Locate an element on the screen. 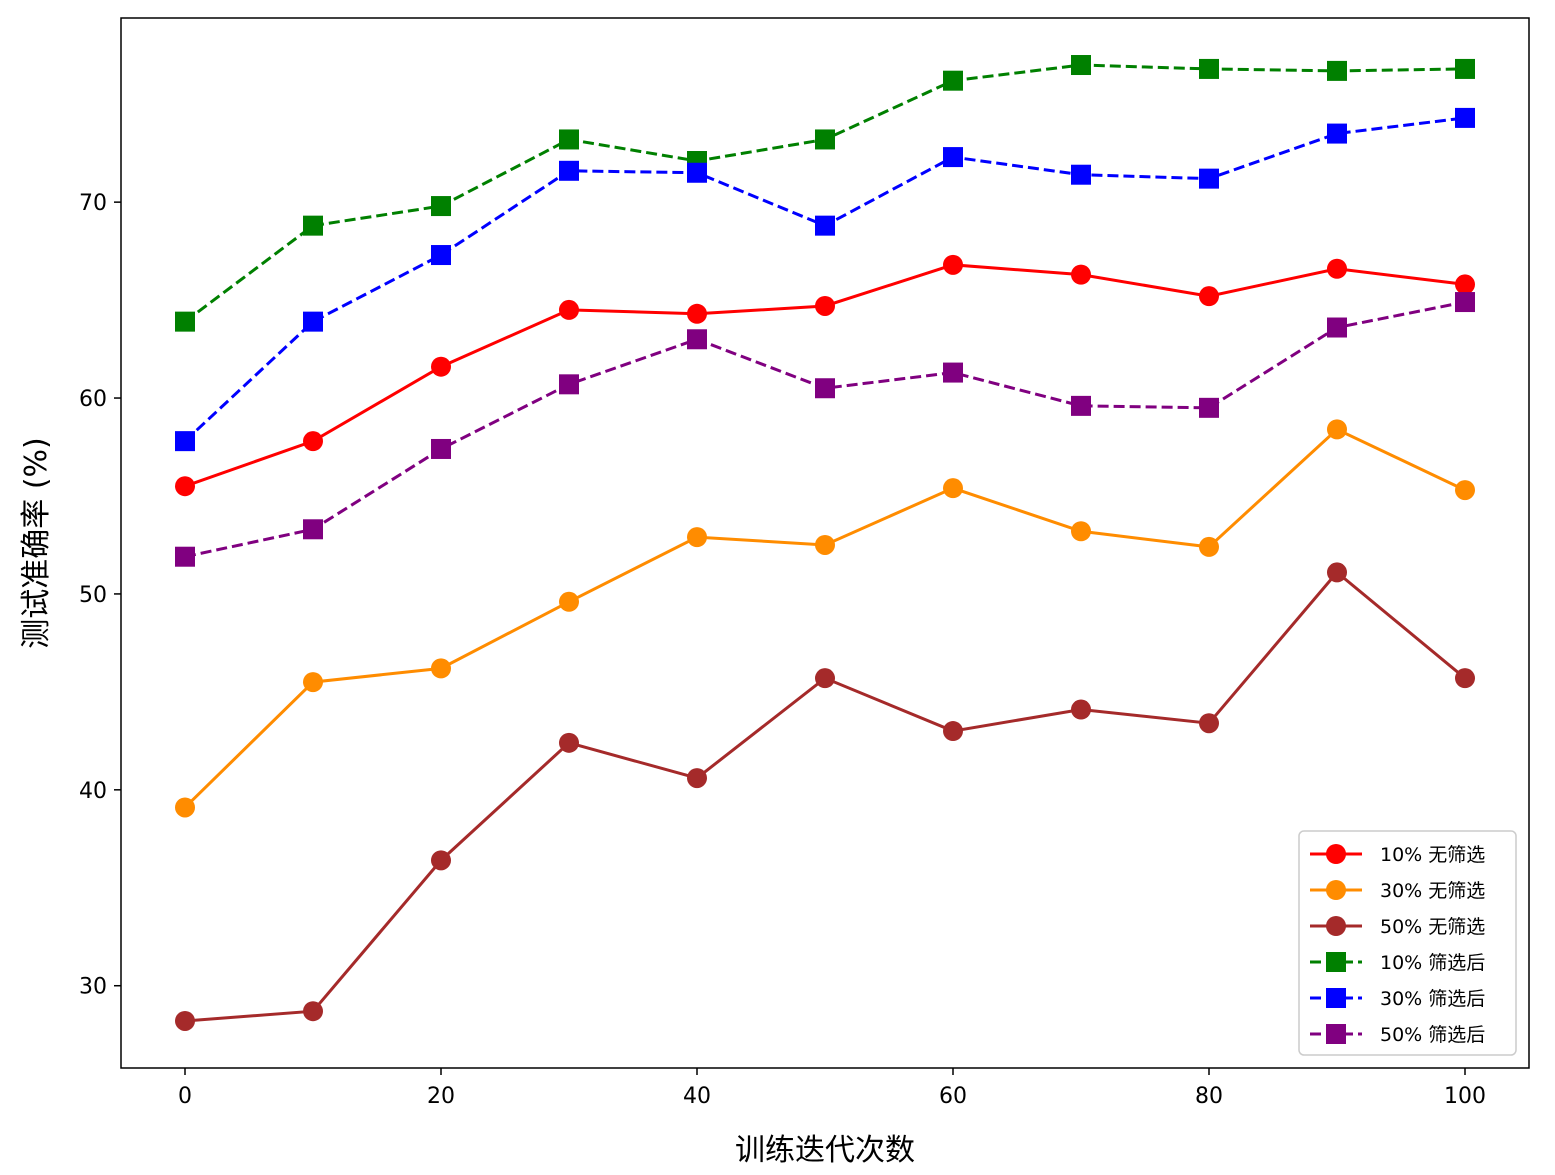  x-tick-label: 80 is located at coordinates (1209, 1096).